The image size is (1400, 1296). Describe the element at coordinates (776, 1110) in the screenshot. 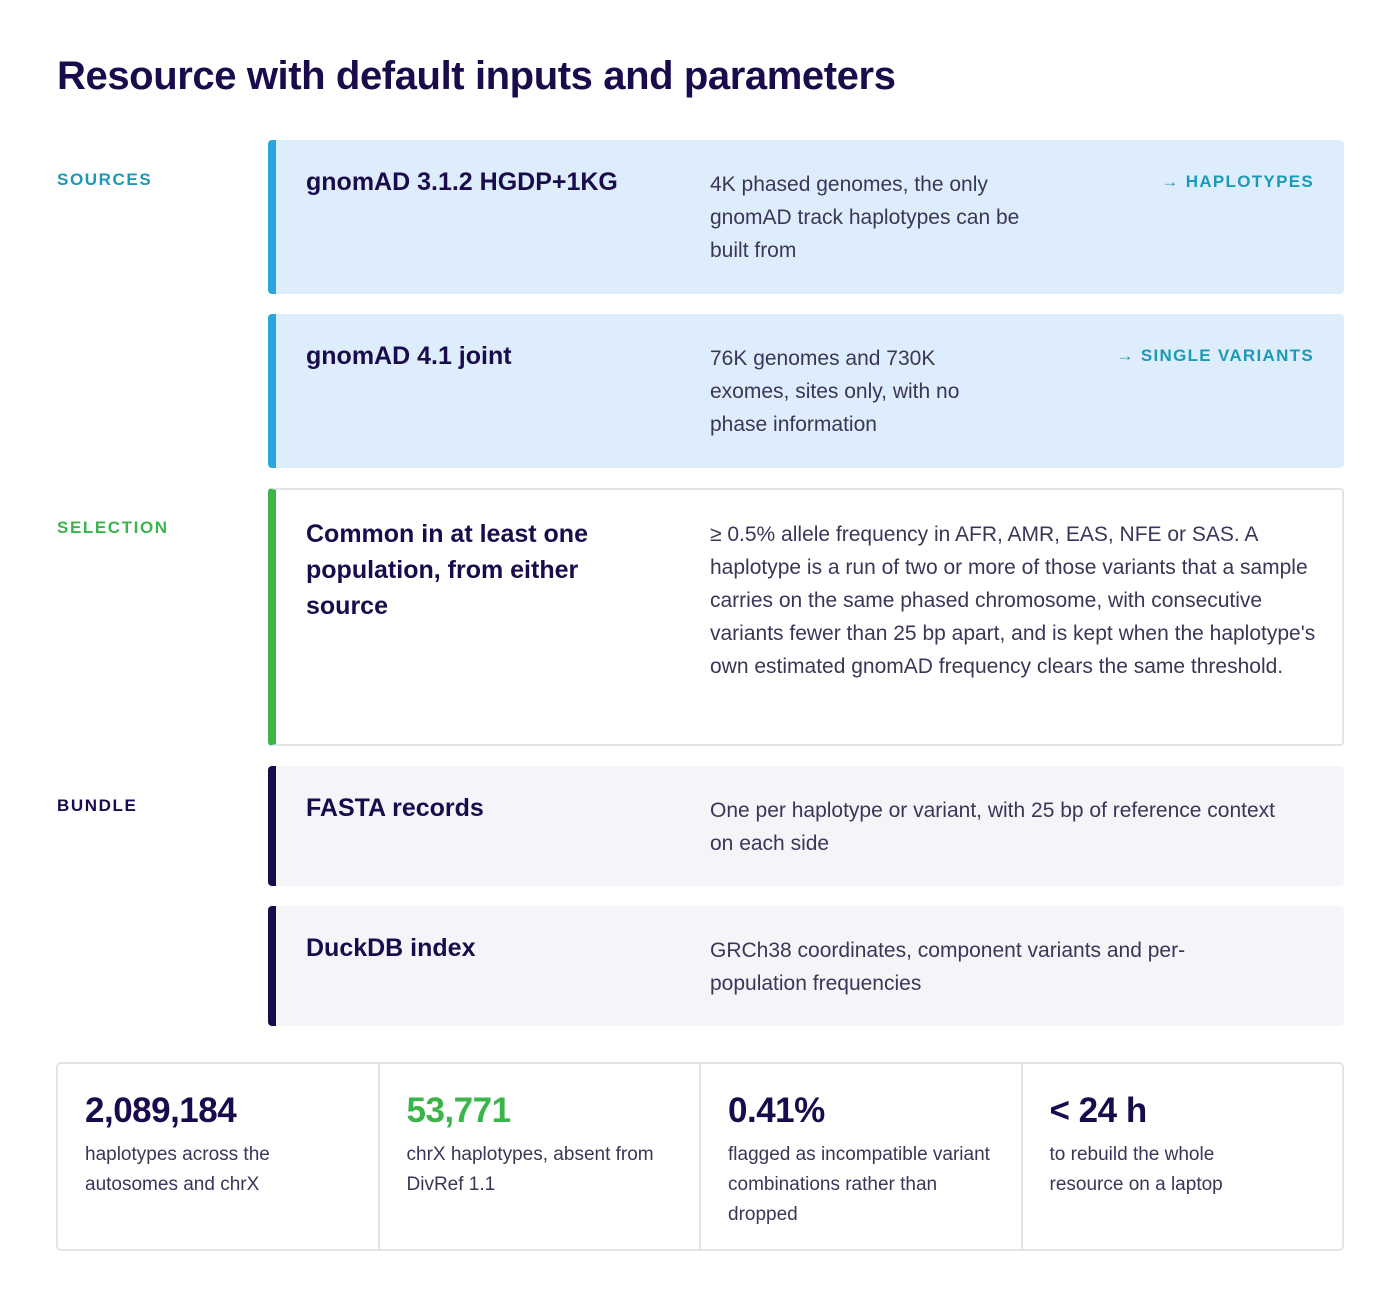

I see `stat-value: 0.41%` at that location.